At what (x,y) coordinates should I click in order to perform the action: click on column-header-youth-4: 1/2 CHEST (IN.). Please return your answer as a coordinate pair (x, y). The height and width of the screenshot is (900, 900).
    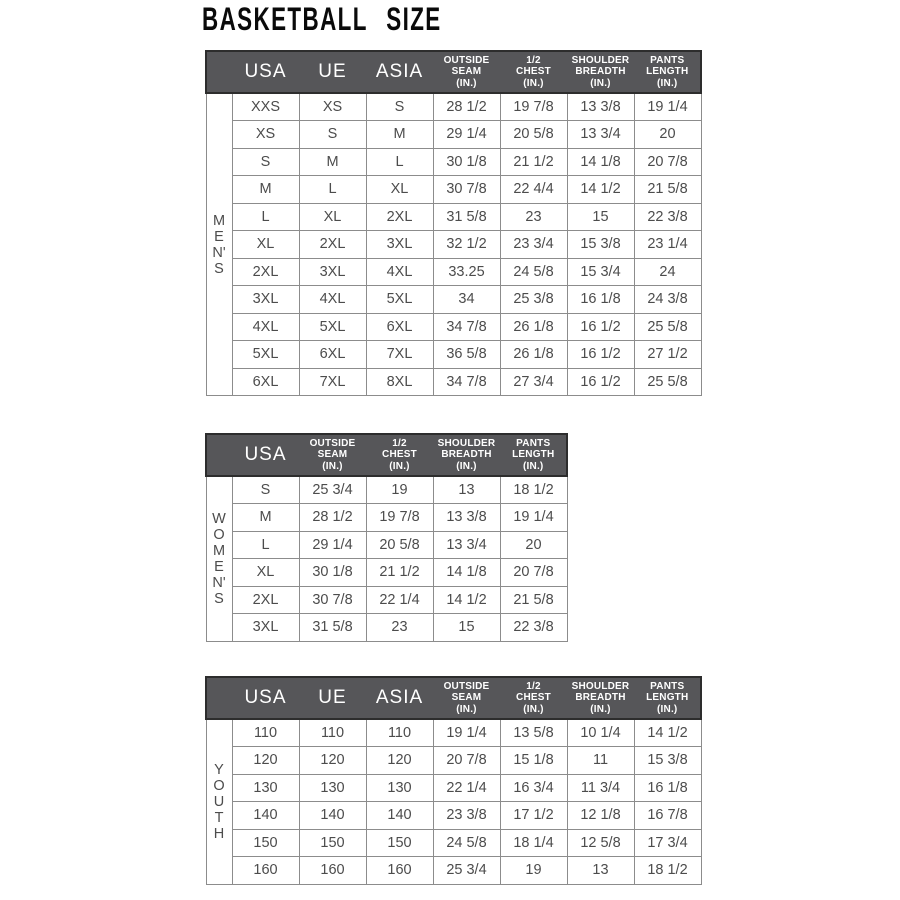
    Looking at the image, I should click on (533, 698).